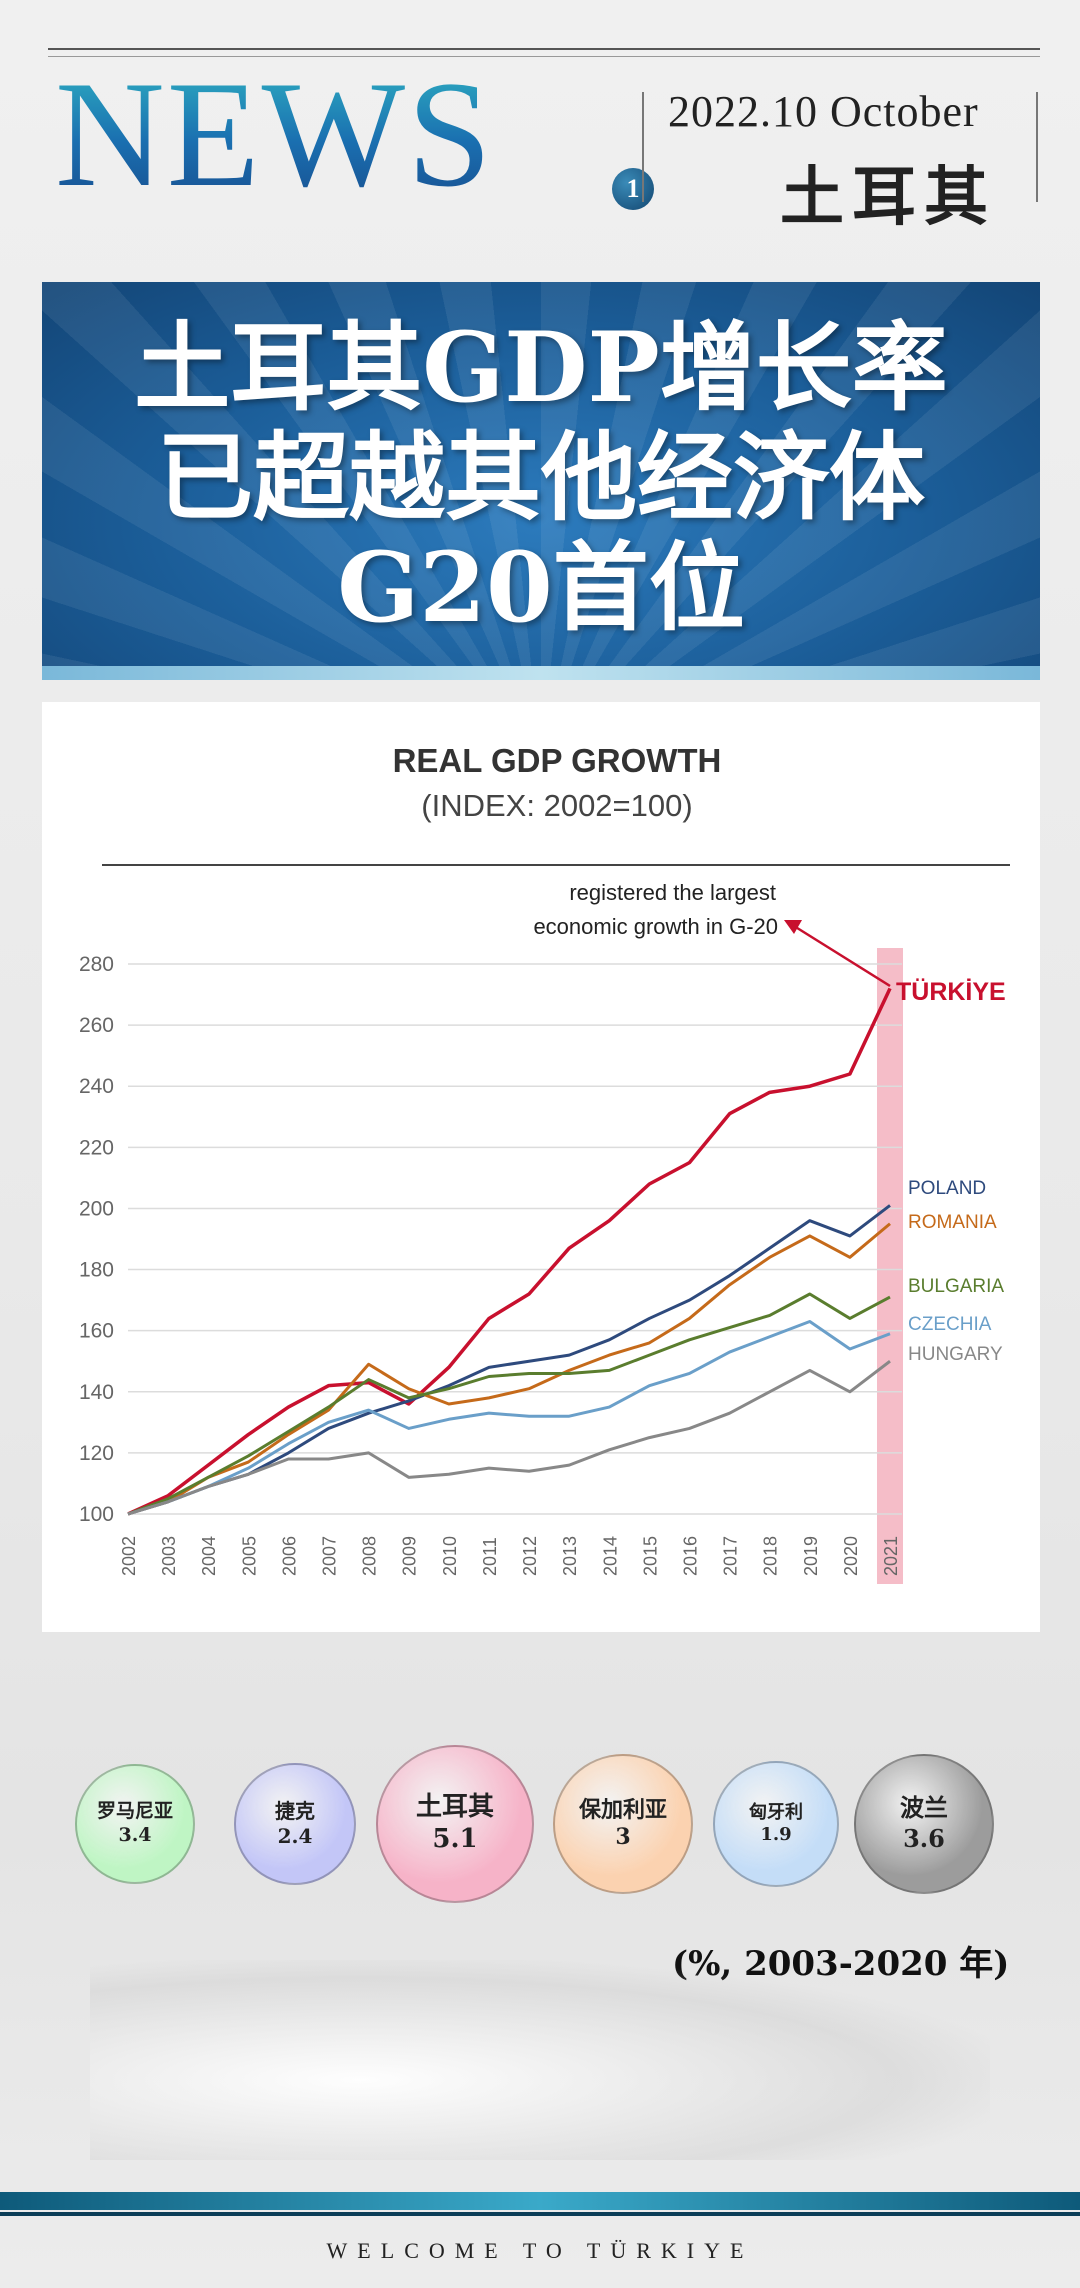 The image size is (1080, 2288). What do you see at coordinates (823, 111) in the screenshot?
I see `issue-date: 2022.10 October` at bounding box center [823, 111].